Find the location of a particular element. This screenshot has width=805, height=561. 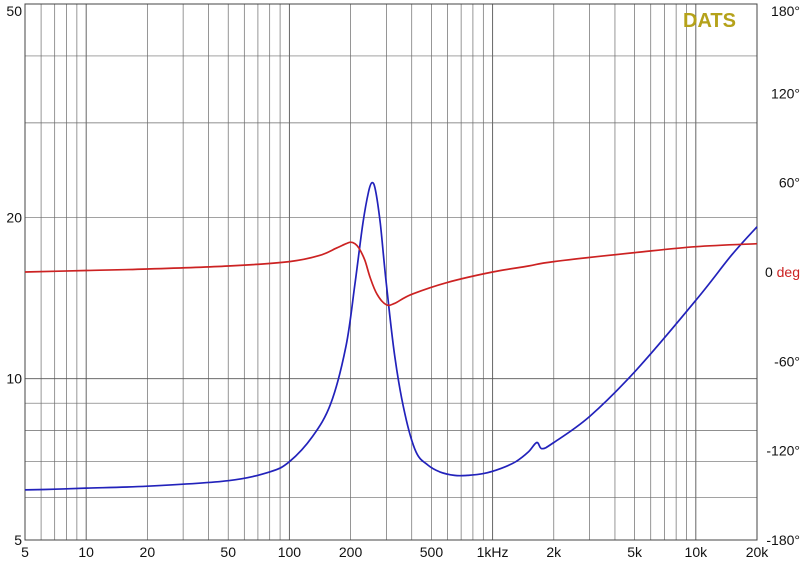

x-tick-label: 10k is located at coordinates (697, 552).